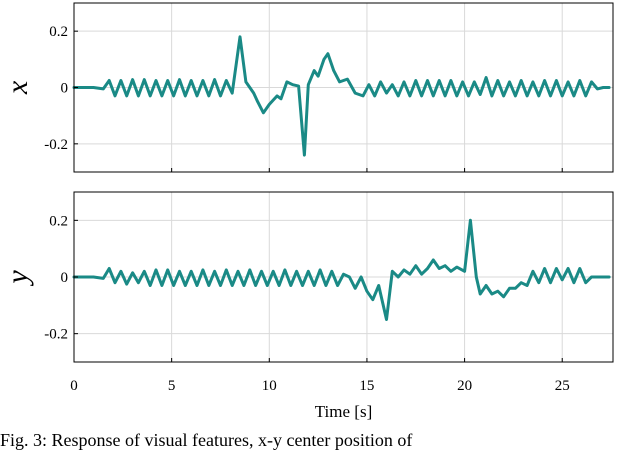 The image size is (640, 456). What do you see at coordinates (172, 386) in the screenshot?
I see `x-tick-label: 5` at bounding box center [172, 386].